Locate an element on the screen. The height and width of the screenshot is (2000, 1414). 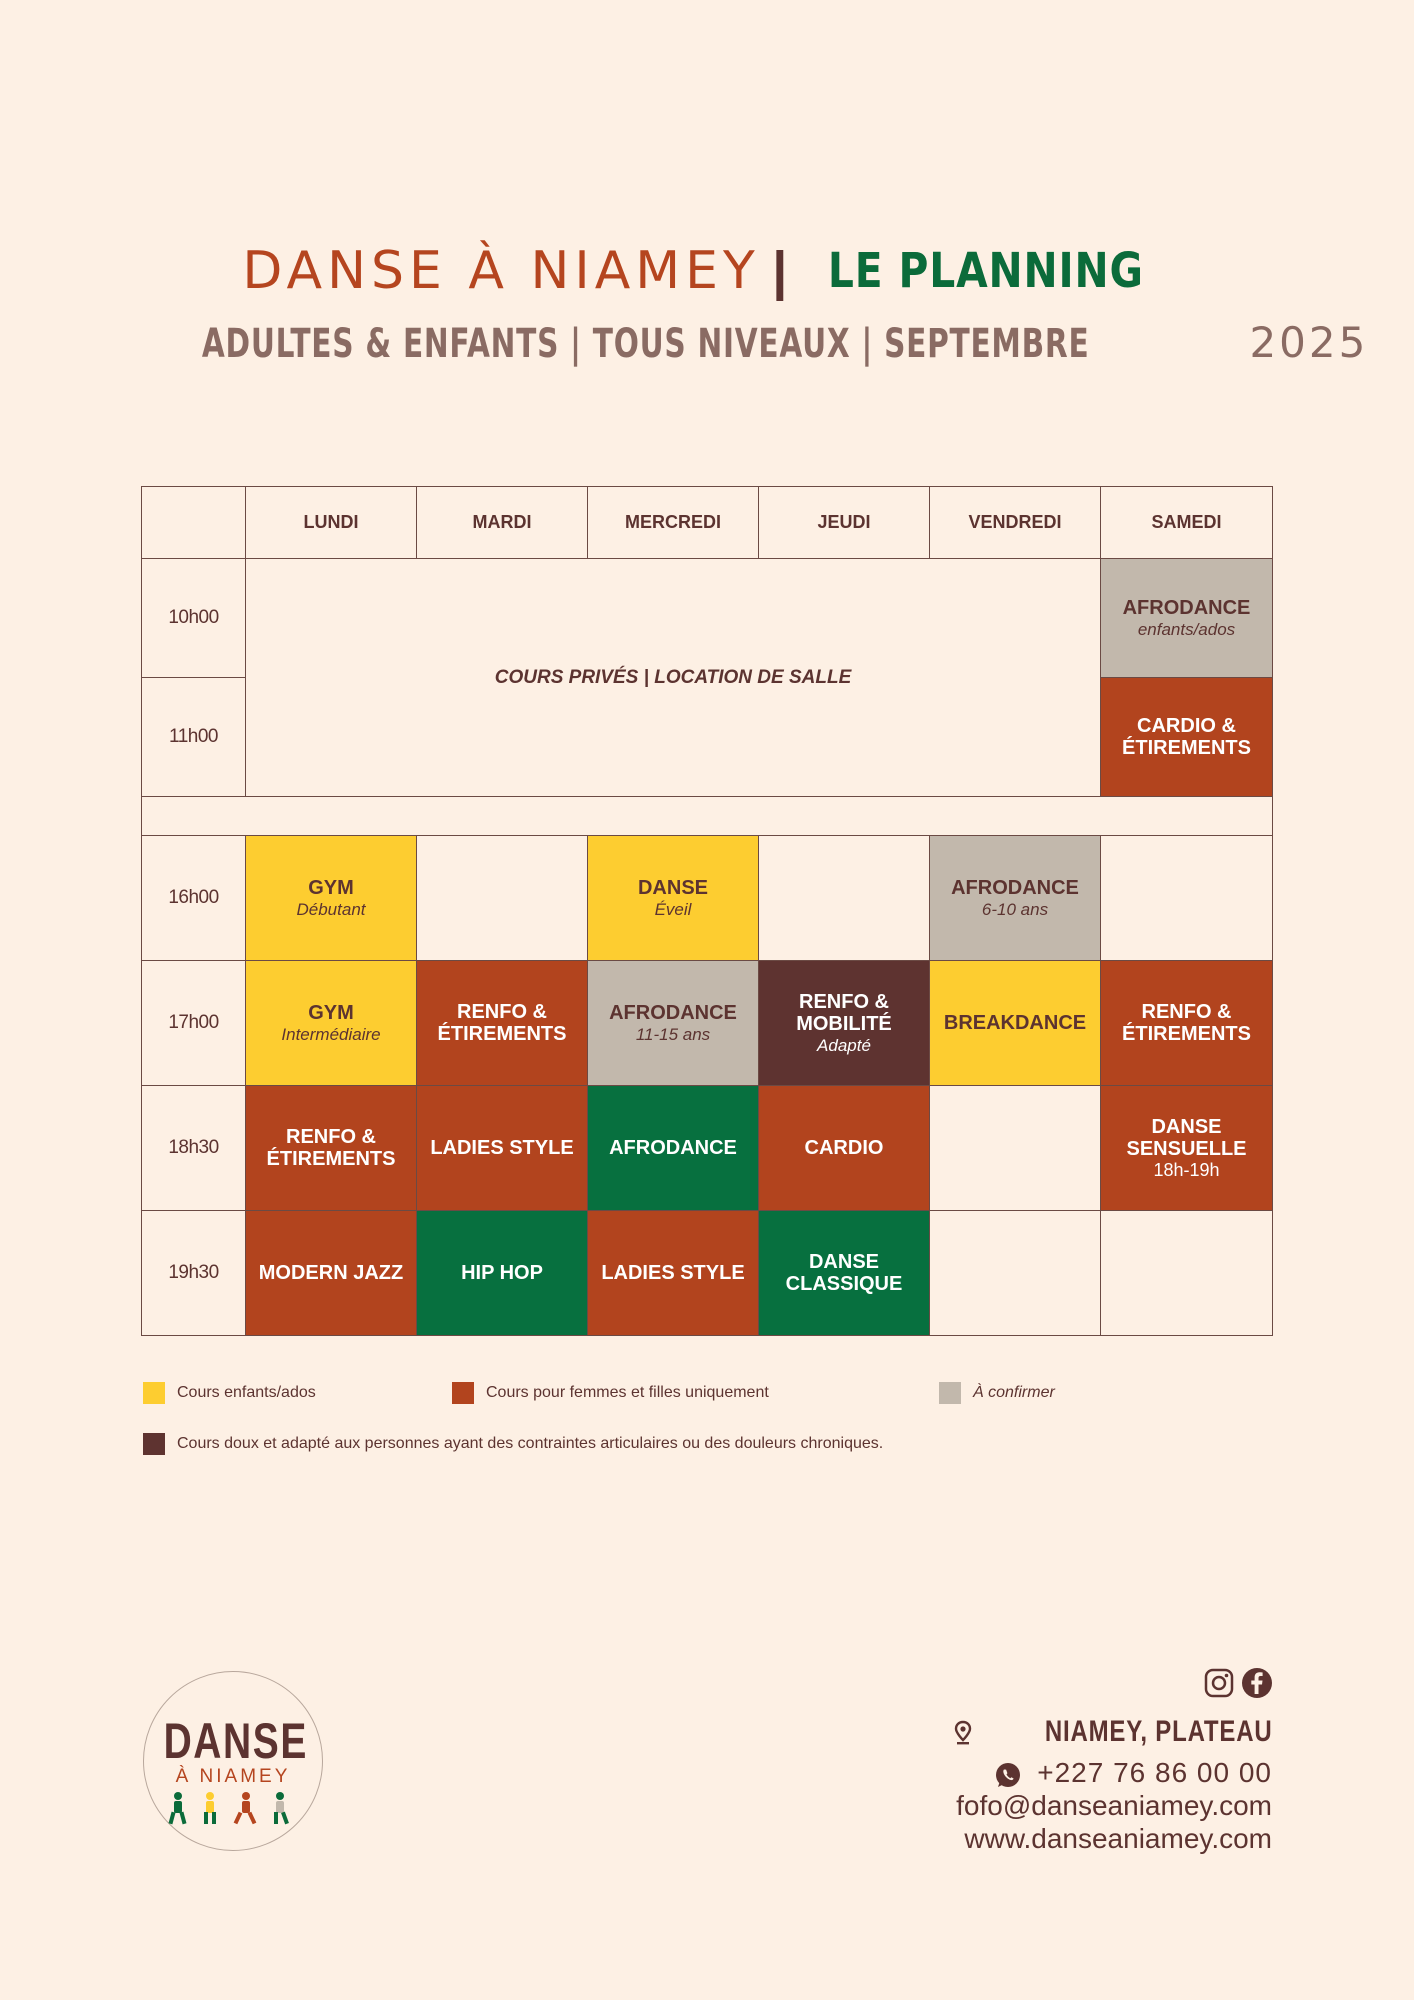
class-detail: Intermédiaire is located at coordinates (331, 1034).